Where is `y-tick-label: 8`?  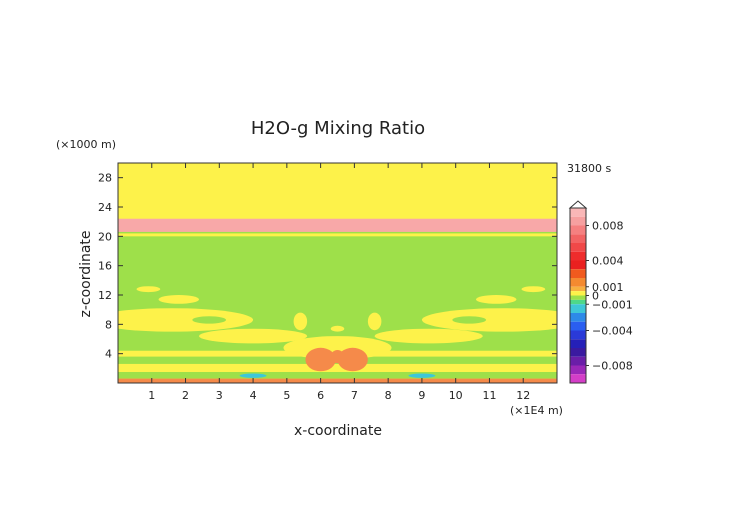
y-tick-label: 8 is located at coordinates (108, 324).